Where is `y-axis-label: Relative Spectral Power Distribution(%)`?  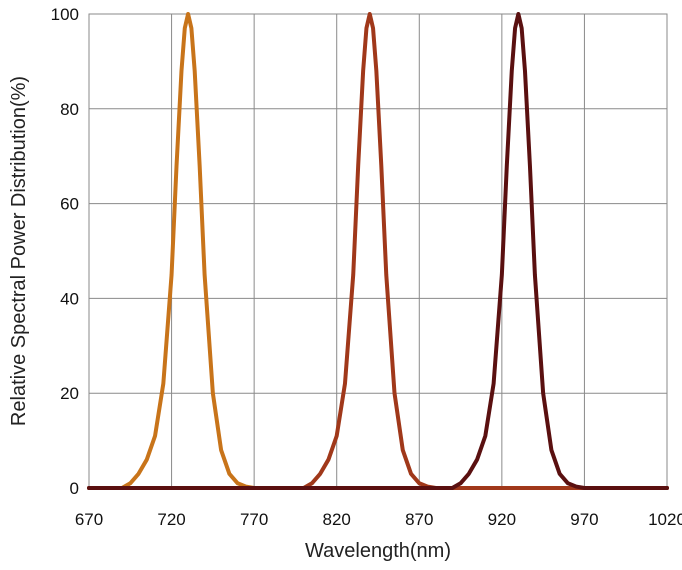
y-axis-label: Relative Spectral Power Distribution(%) is located at coordinates (19, 251).